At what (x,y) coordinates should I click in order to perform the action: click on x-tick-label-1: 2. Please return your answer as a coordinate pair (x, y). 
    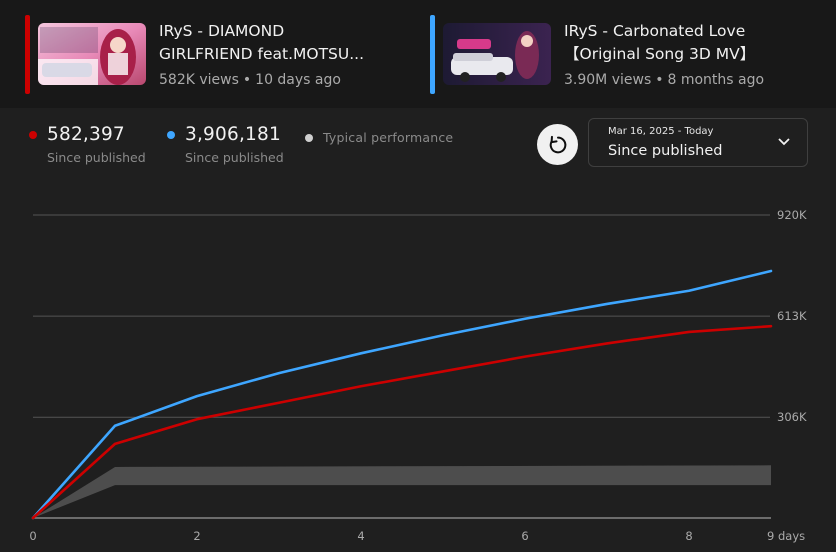
    Looking at the image, I should click on (196, 536).